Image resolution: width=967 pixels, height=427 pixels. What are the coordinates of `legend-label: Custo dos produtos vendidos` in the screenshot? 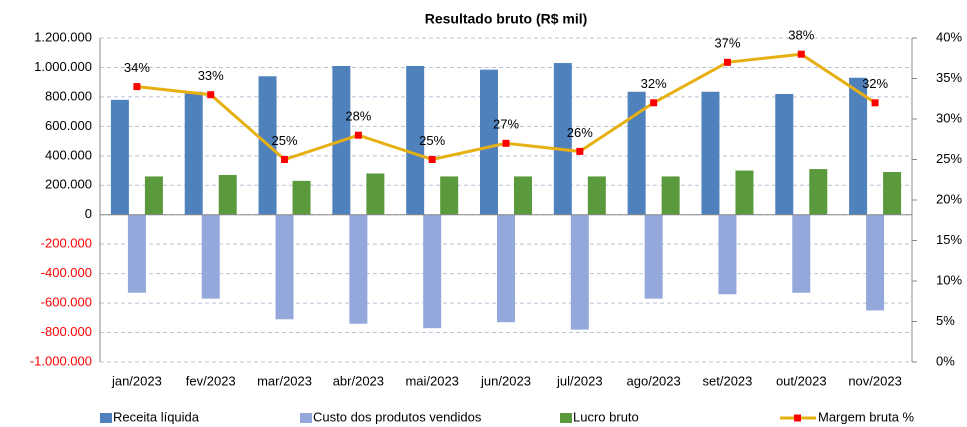 It's located at (397, 416).